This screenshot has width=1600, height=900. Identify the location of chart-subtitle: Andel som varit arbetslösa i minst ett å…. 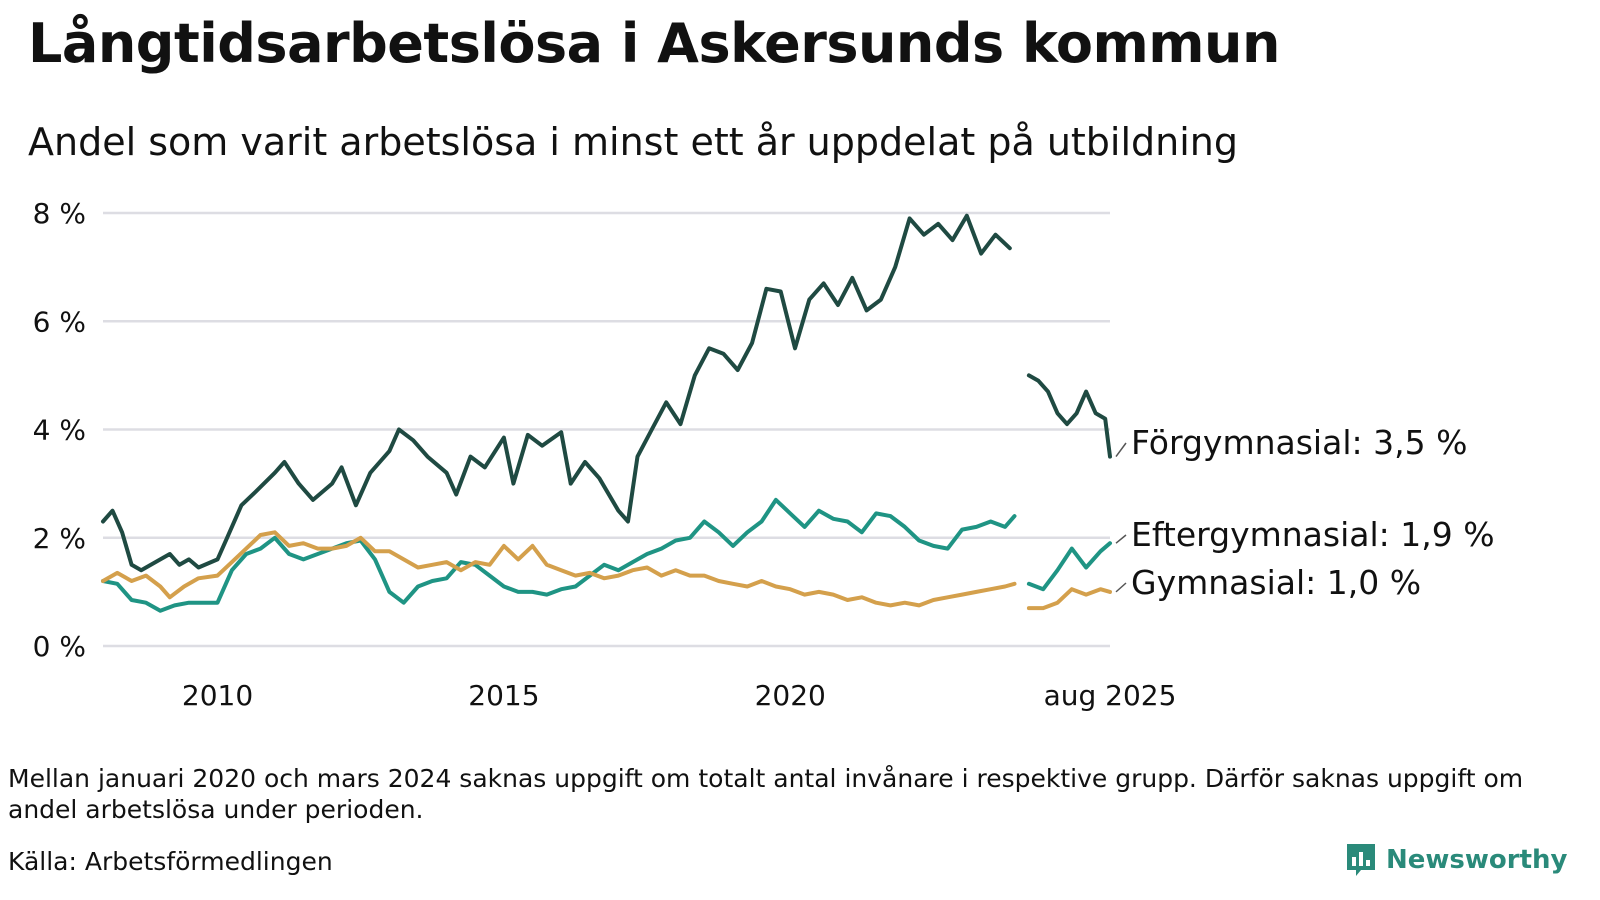
(633, 142).